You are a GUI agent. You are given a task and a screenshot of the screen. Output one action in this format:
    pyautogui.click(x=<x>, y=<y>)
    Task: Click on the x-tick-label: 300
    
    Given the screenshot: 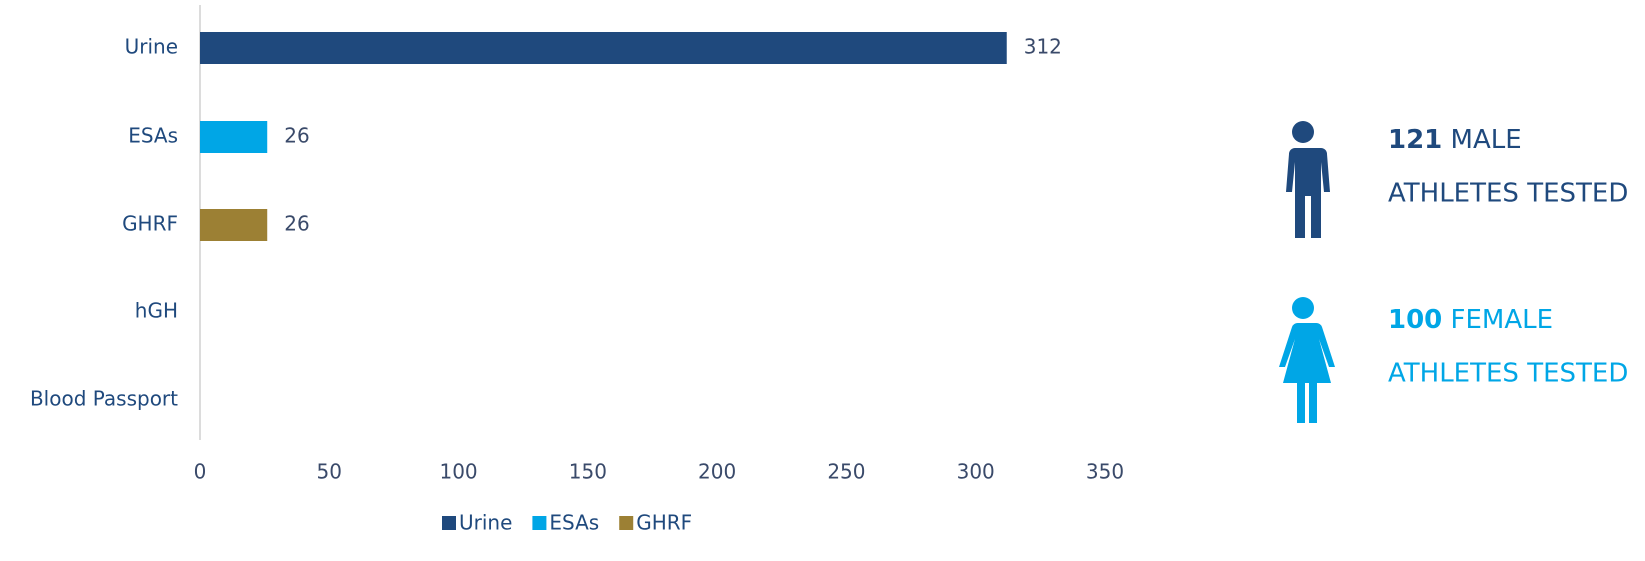 What is the action you would take?
    pyautogui.click(x=976, y=472)
    